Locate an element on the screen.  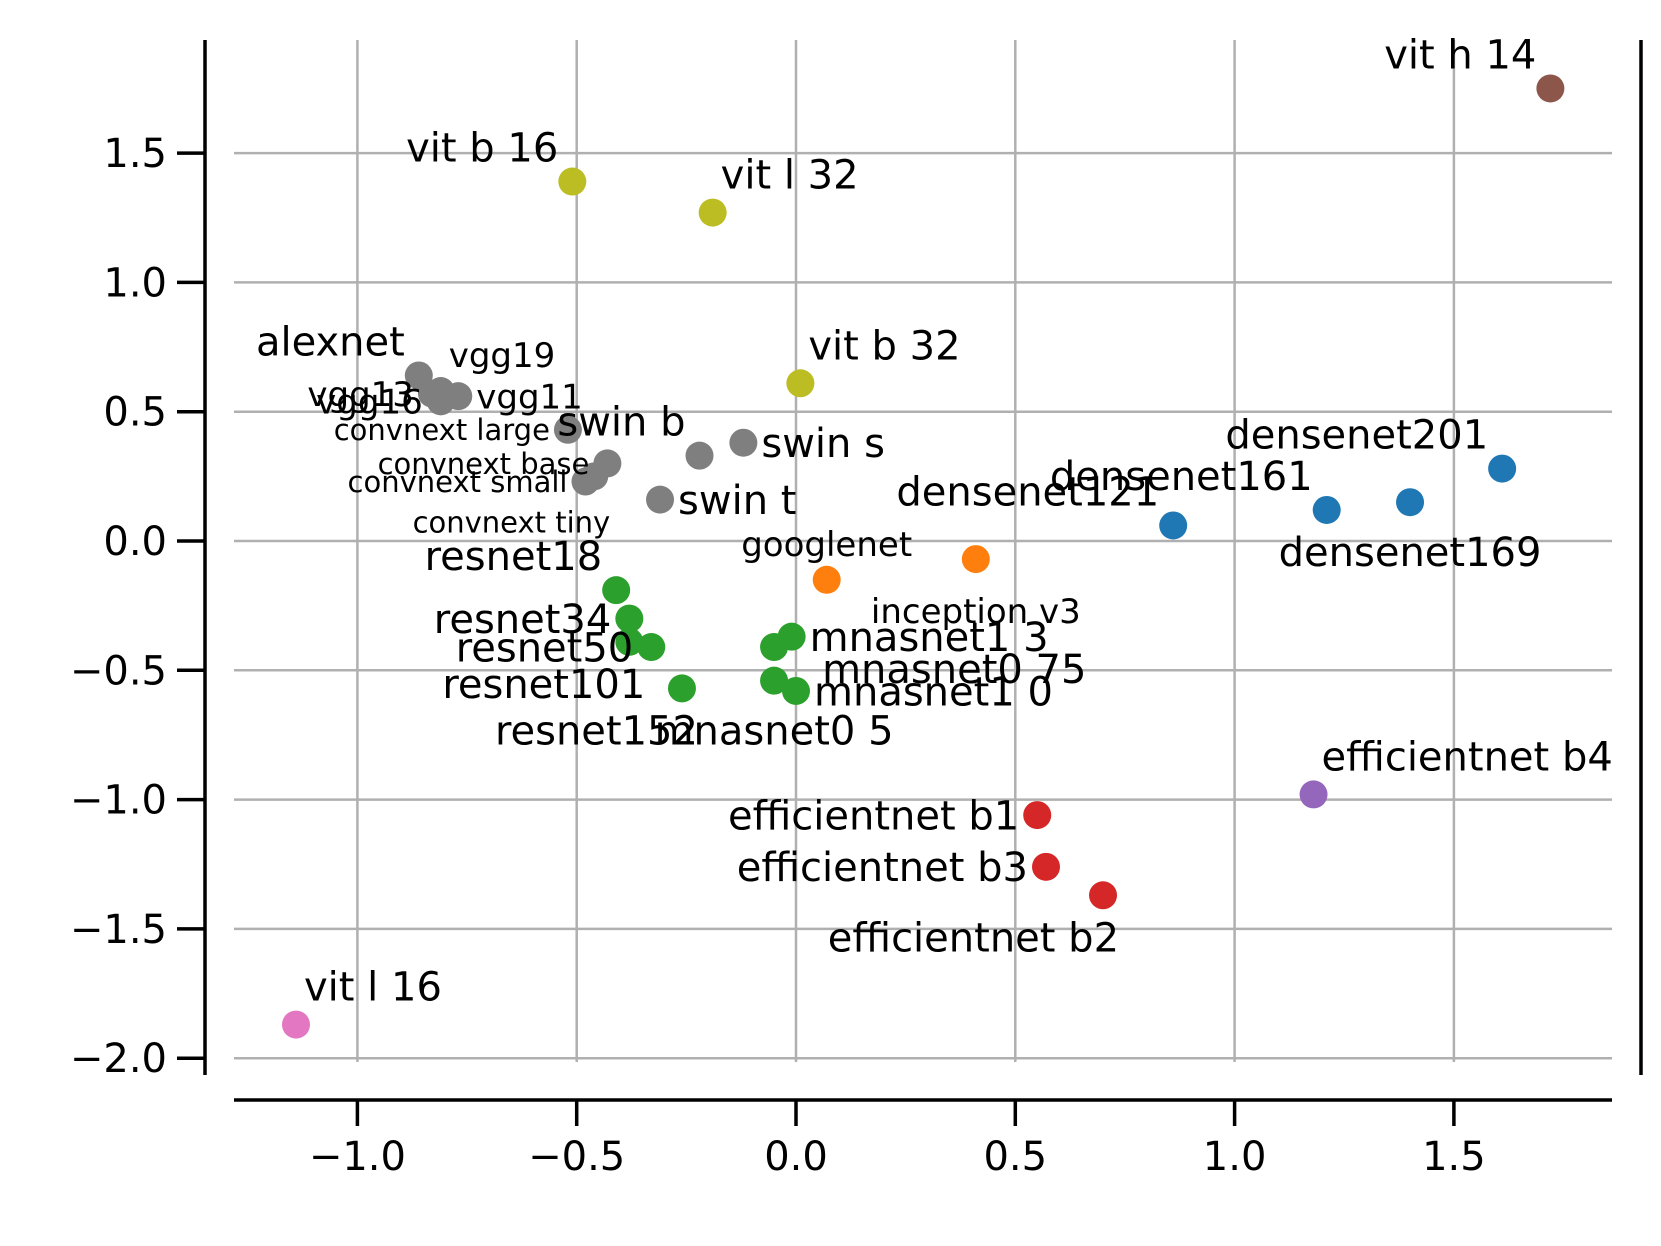
point-convnext-tiny is located at coordinates (594, 476).